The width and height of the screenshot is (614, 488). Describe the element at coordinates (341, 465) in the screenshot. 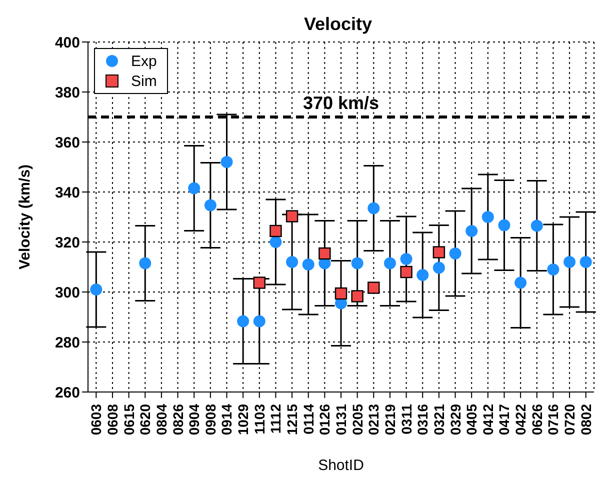

I see `x-axis-title: ShotID` at that location.